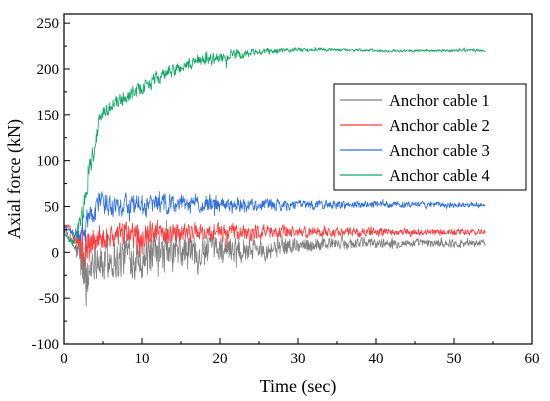 The height and width of the screenshot is (401, 550). I want to click on legend-label-1: Anchor cable 1, so click(439, 100).